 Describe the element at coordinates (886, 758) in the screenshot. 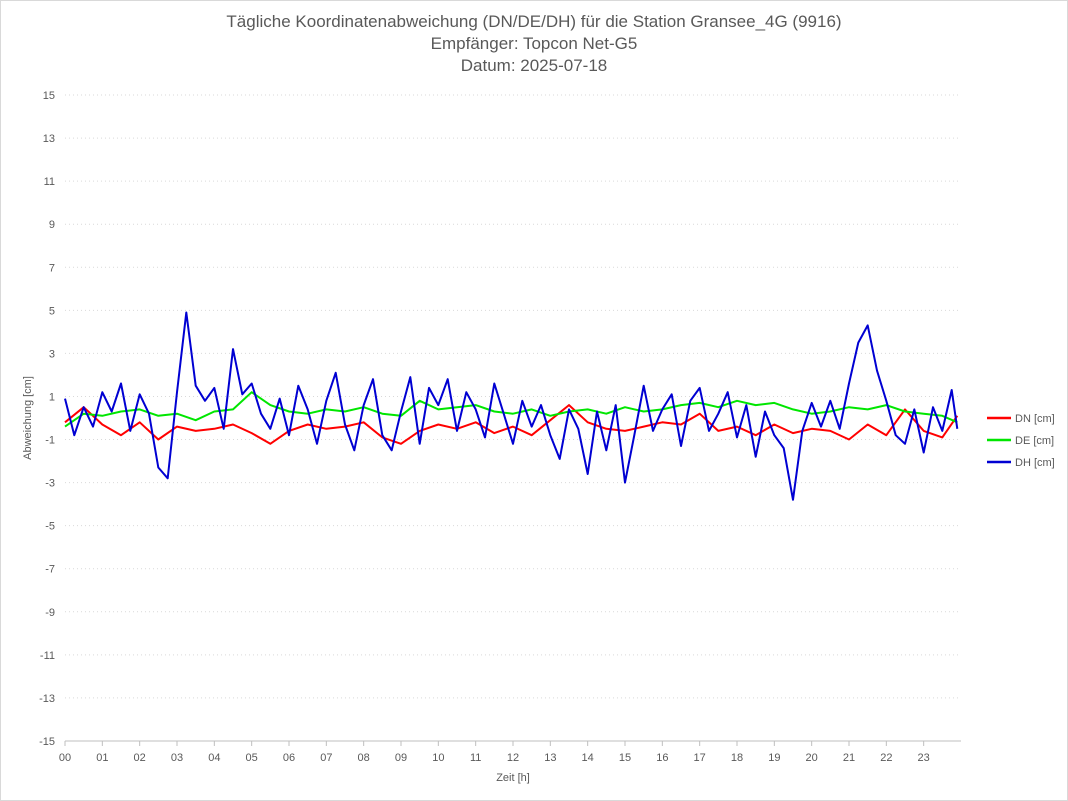

I see `x-tick-label: 22` at that location.